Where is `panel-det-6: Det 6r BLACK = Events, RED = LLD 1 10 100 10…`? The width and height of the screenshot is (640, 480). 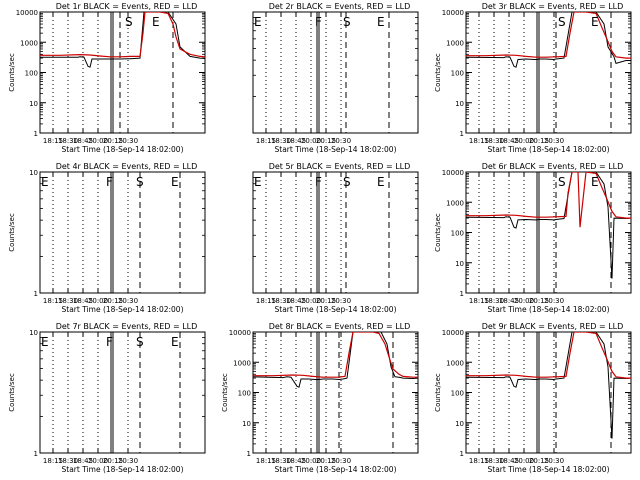 panel-det-6: Det 6r BLACK = Events, RED = LLD 1 10 100 10… is located at coordinates (533, 238).